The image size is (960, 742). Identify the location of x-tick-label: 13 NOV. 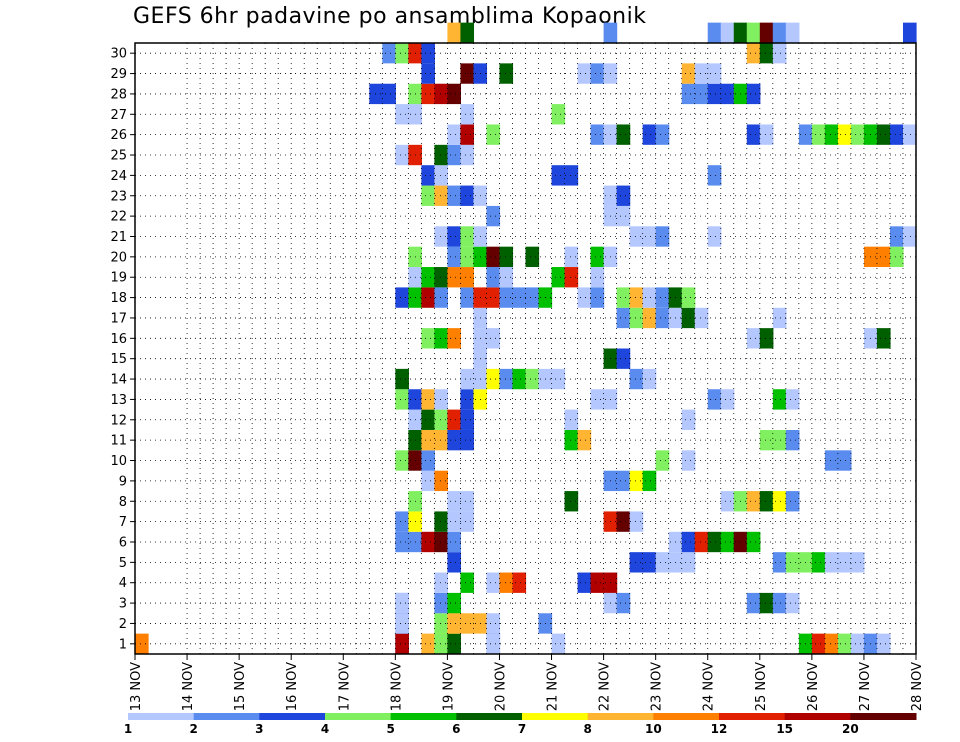
(136, 686).